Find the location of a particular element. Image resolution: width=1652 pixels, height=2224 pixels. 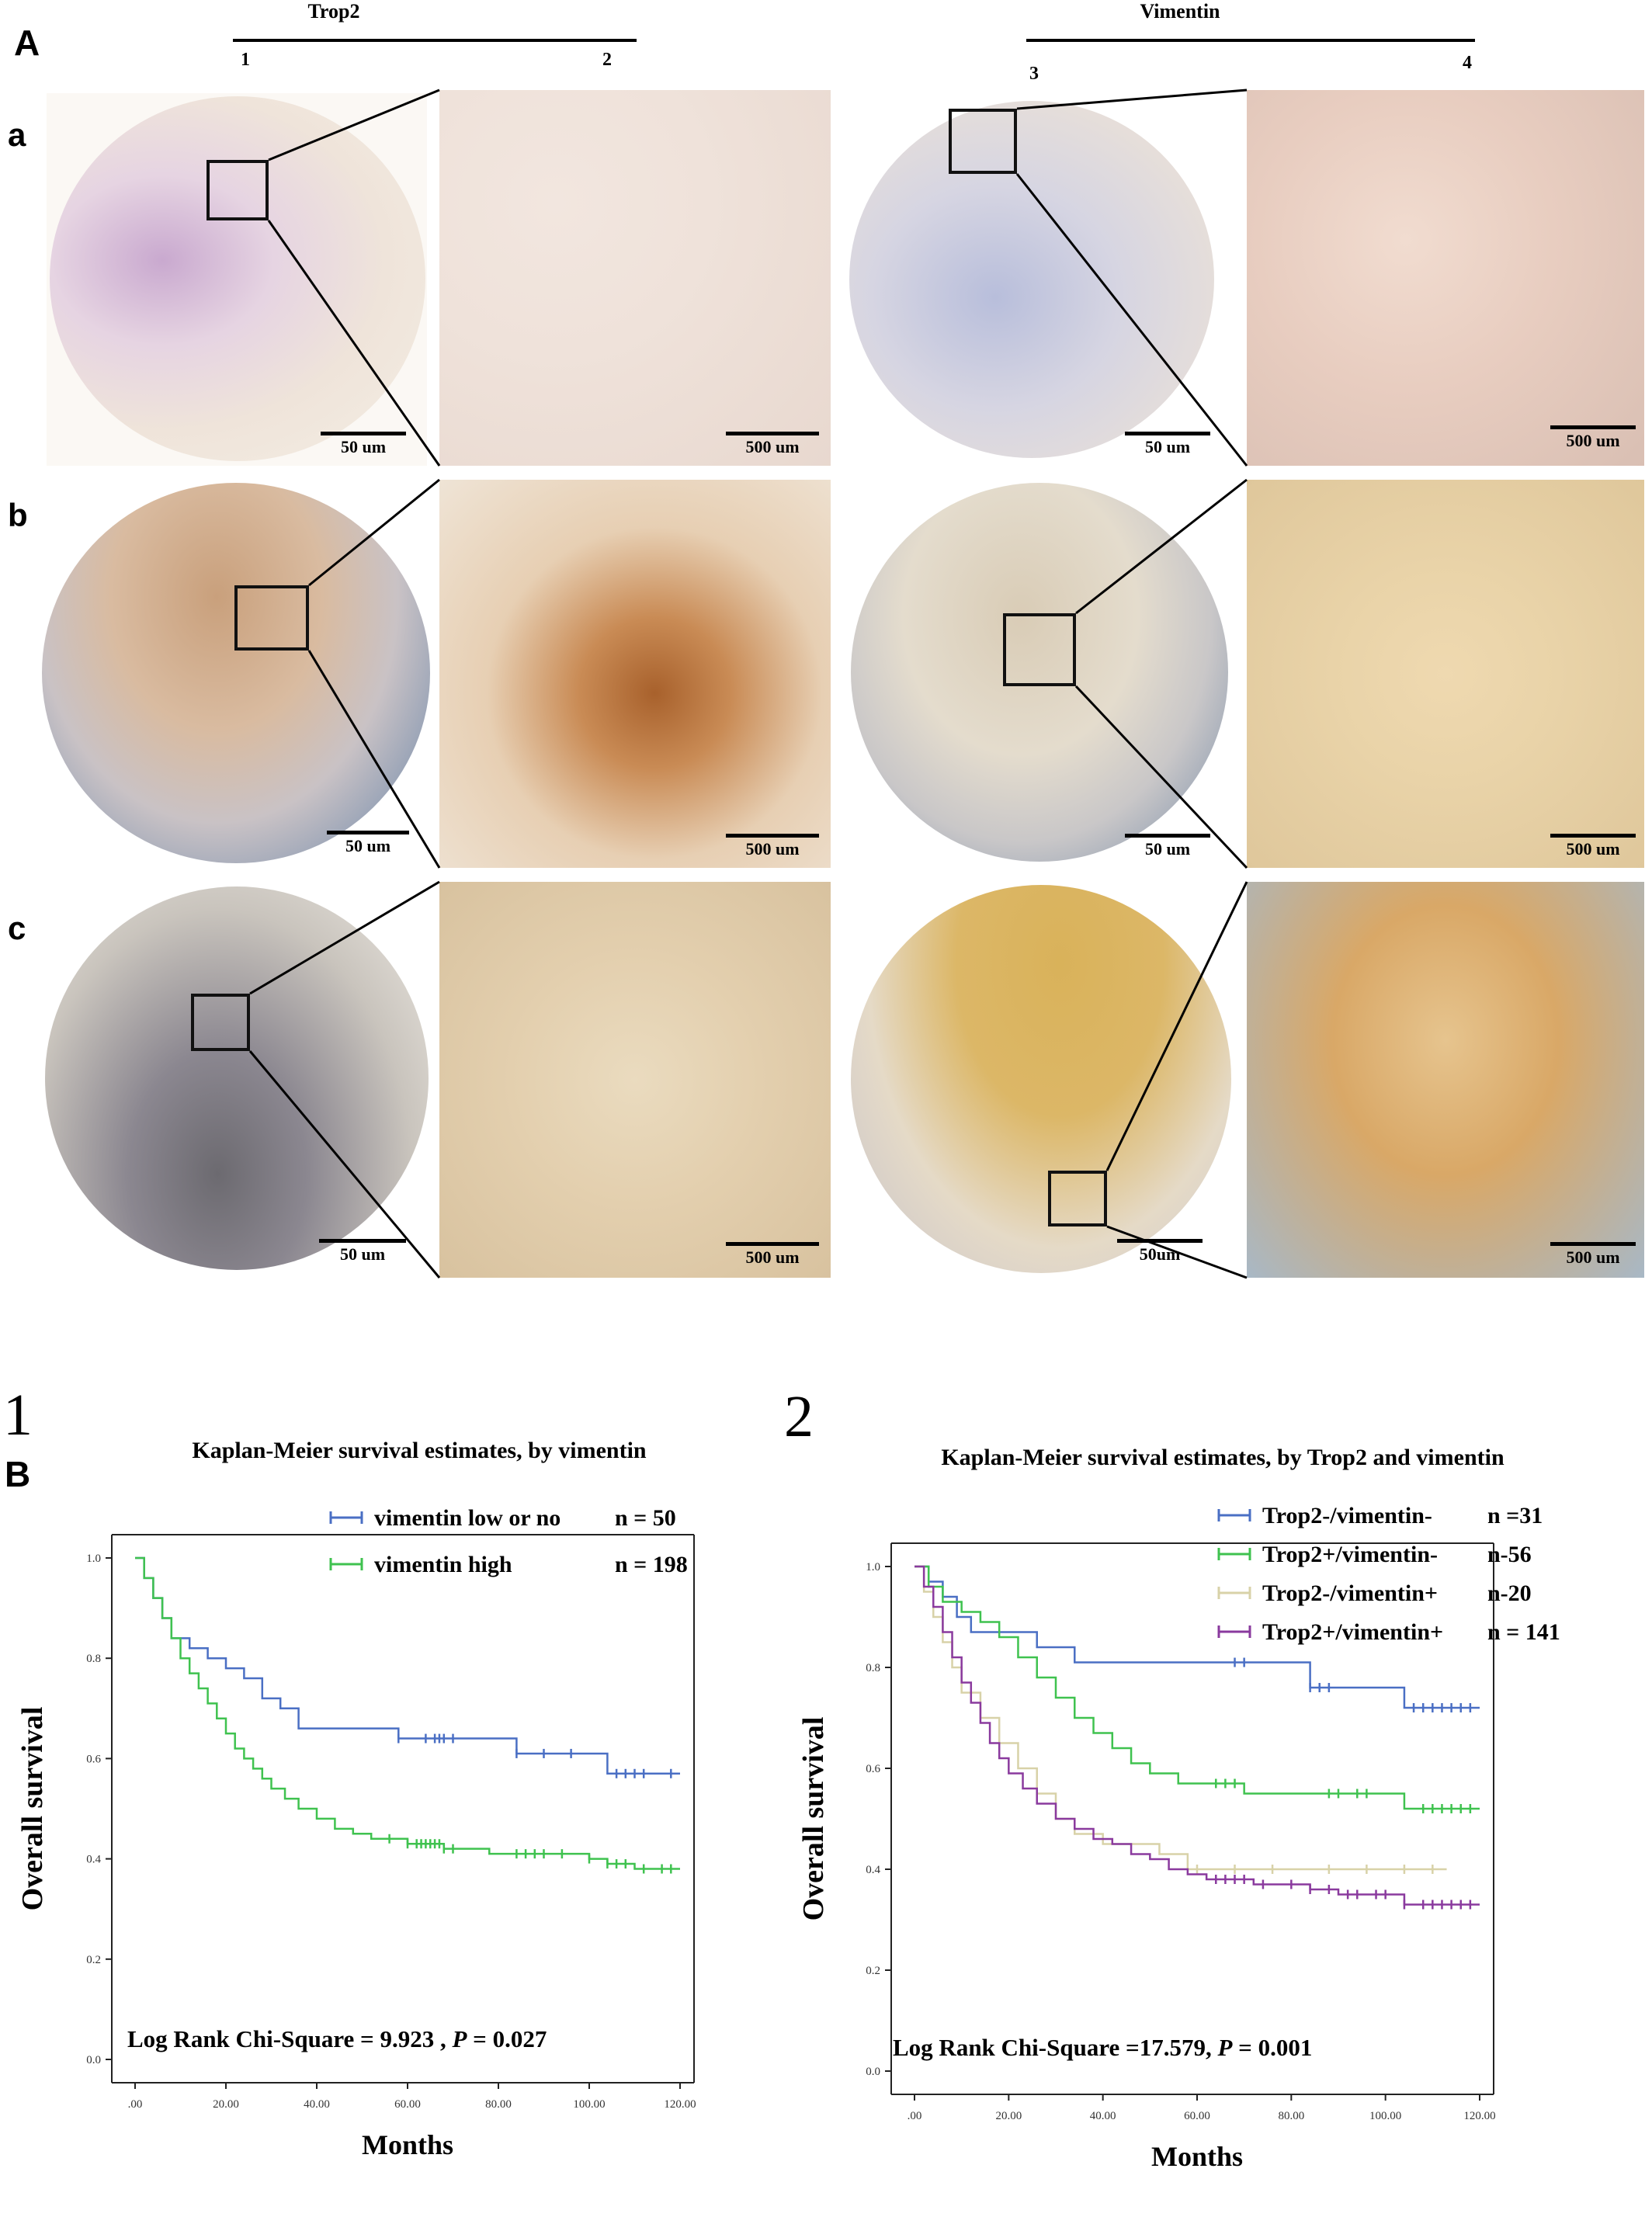

chart-number-2: 2 is located at coordinates (799, 1416).